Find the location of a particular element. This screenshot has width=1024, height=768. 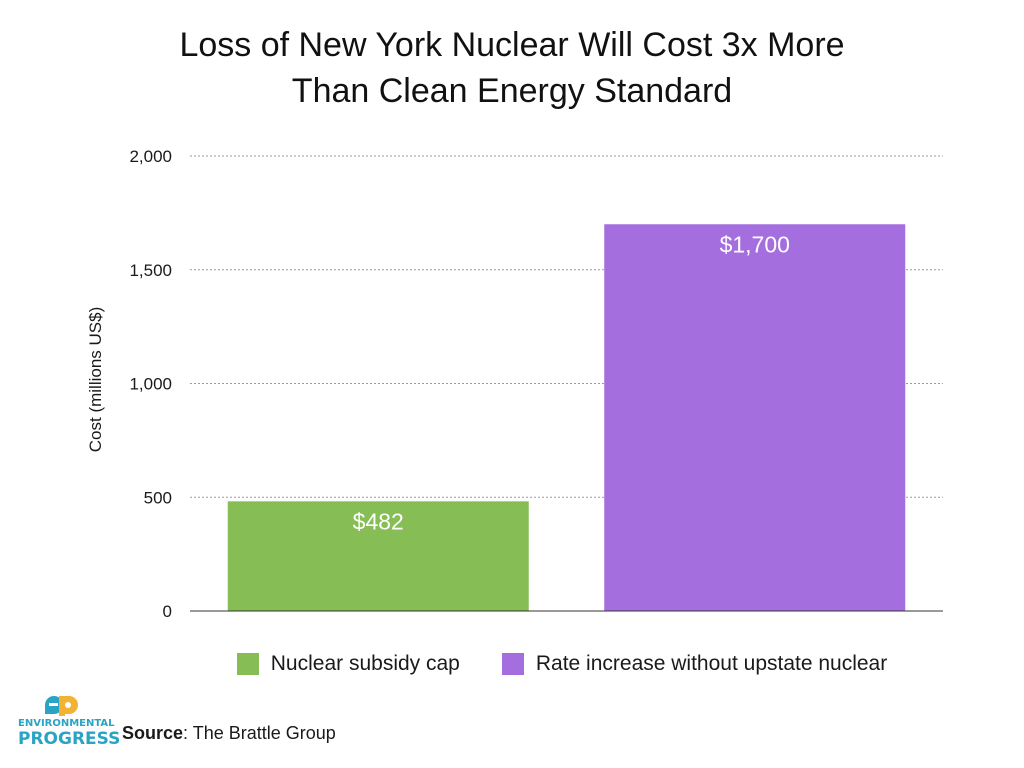

logo-p-hole is located at coordinates (68, 705).